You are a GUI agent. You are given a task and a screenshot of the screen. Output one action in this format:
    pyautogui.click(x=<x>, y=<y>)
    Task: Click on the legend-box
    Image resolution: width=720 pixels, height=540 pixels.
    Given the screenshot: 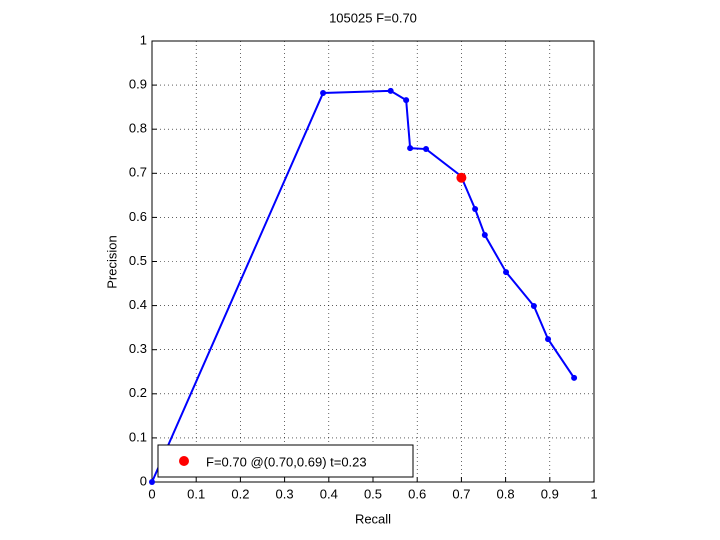 What is the action you would take?
    pyautogui.click(x=285, y=461)
    